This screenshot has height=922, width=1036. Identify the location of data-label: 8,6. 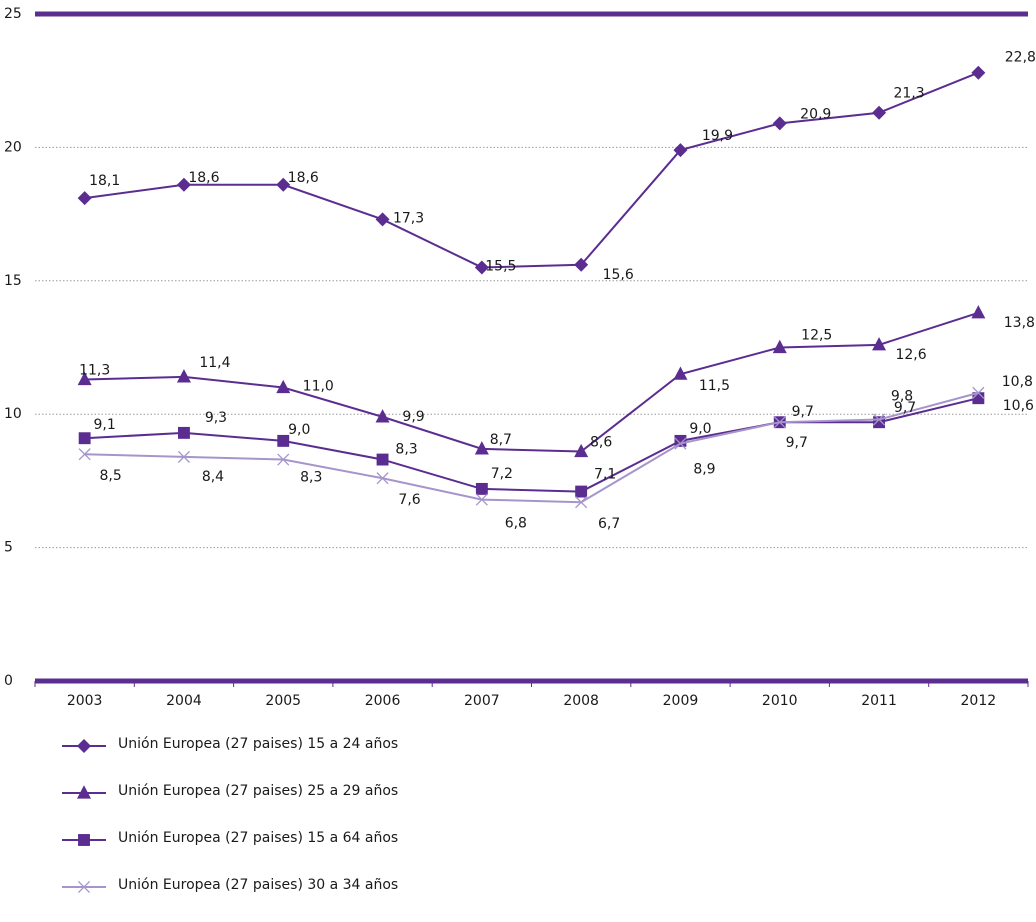
(601, 443).